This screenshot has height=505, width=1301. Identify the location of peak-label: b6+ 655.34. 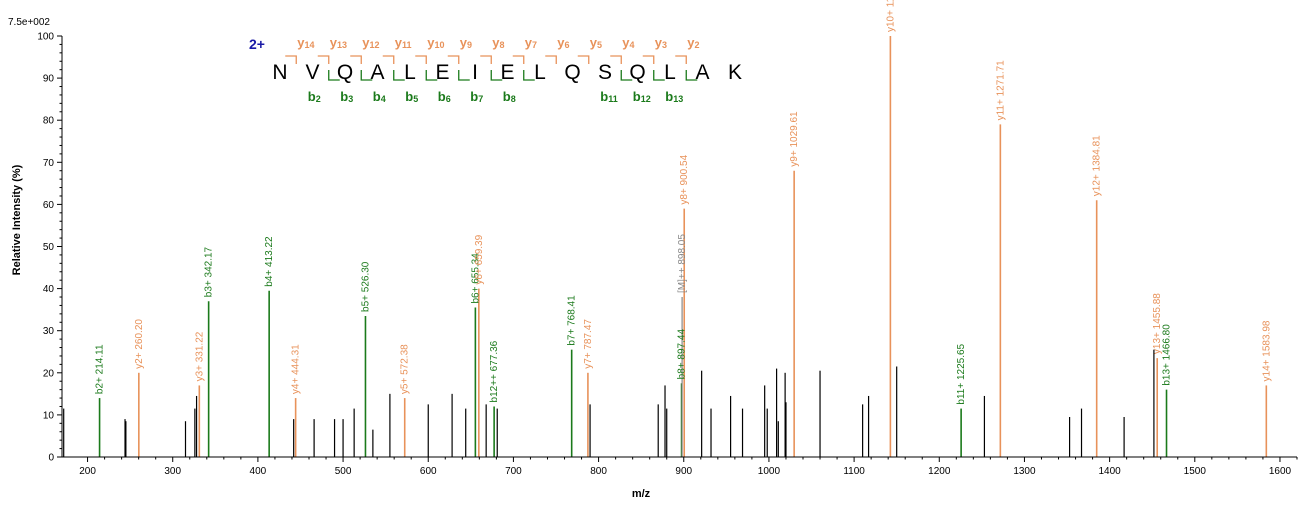
(475, 278).